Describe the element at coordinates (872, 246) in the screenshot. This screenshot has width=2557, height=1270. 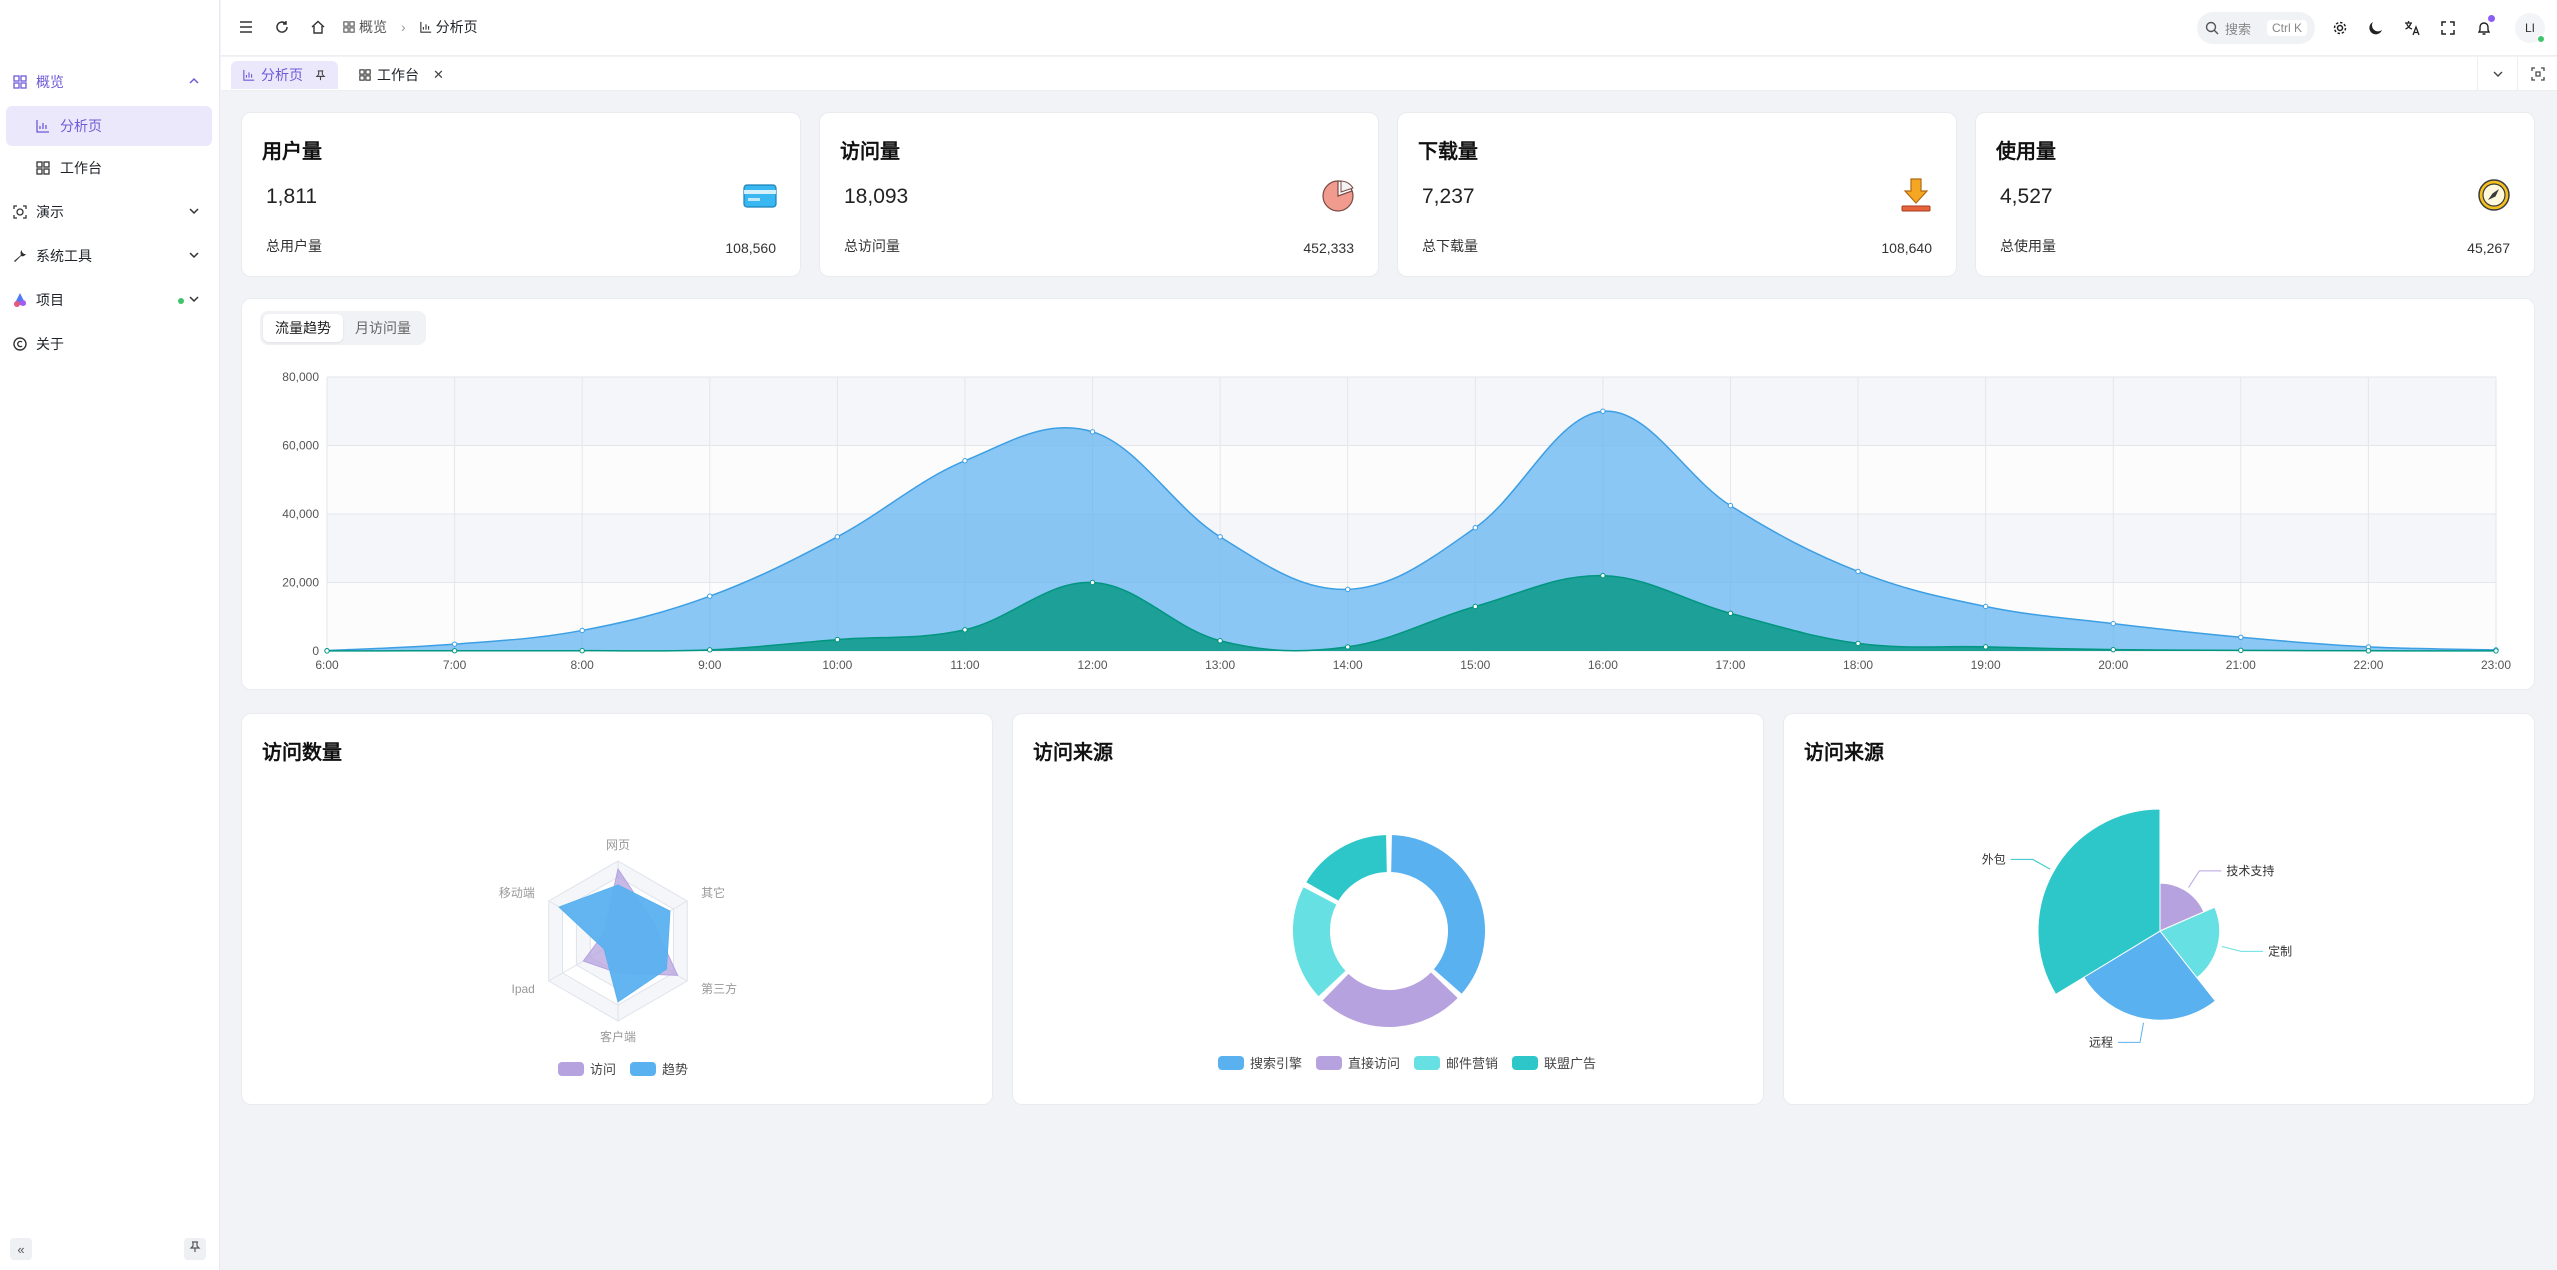
I see `stat-foot-label: 总访问量` at that location.